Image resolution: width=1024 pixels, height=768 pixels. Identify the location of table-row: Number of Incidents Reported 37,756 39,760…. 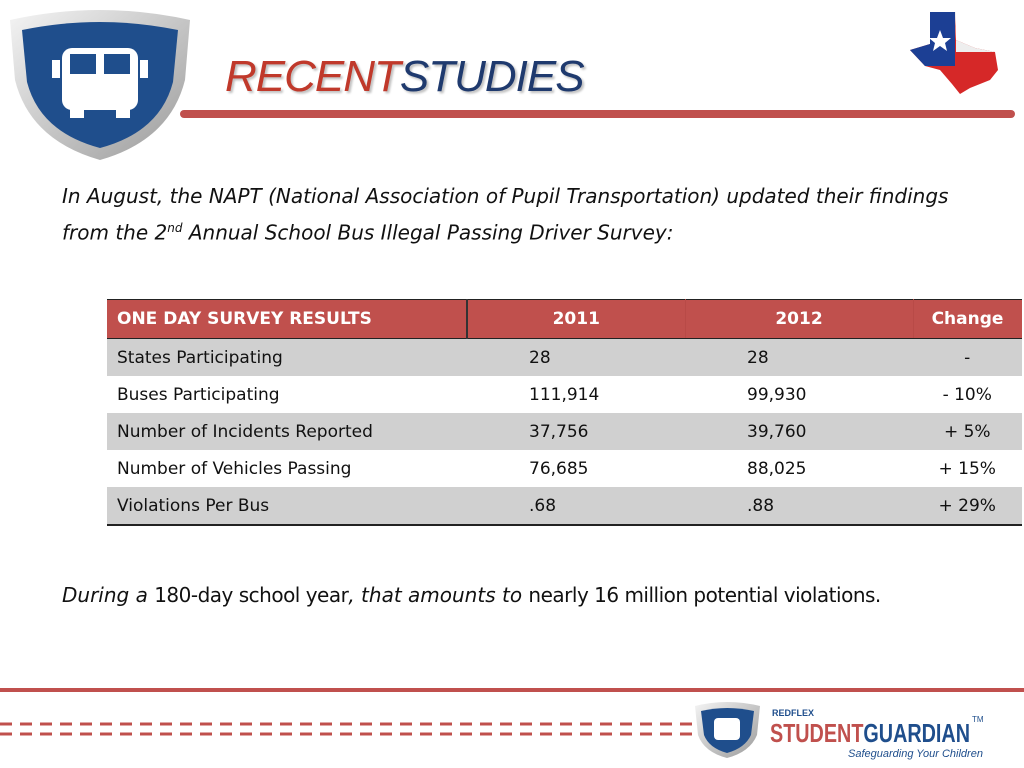
(564, 431).